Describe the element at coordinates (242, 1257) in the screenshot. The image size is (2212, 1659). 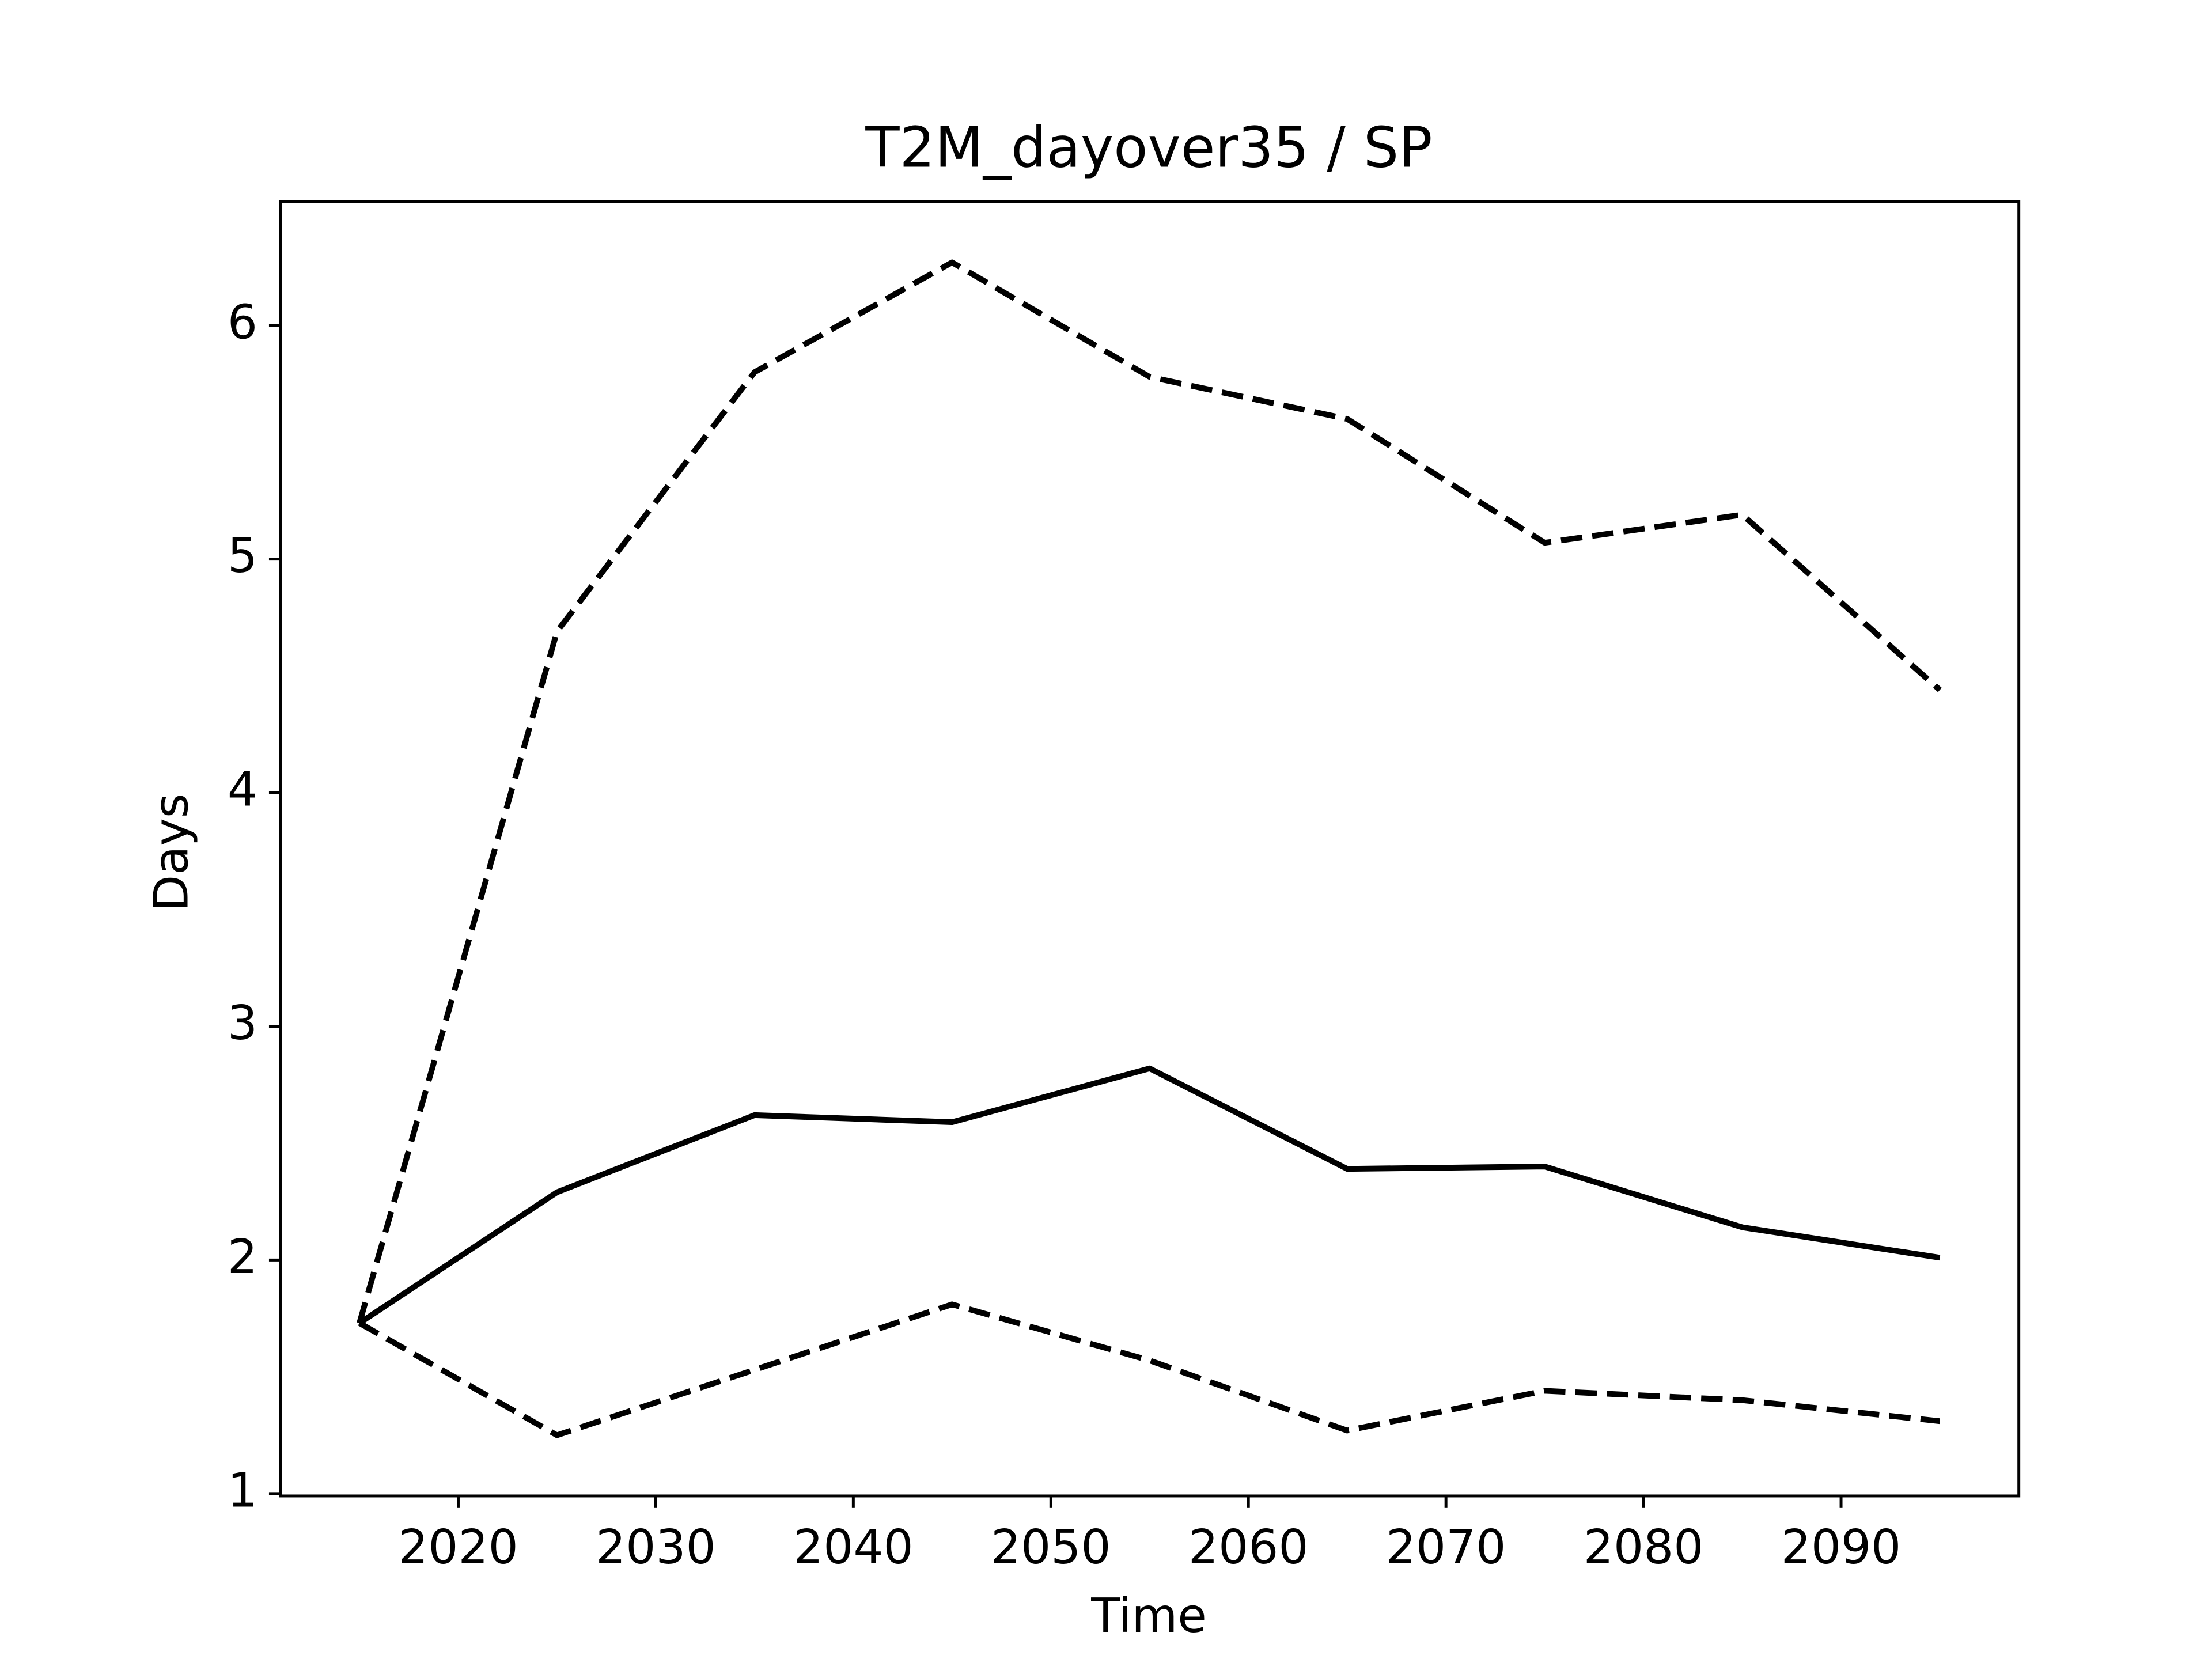
I see `y-tick-label: 2` at that location.